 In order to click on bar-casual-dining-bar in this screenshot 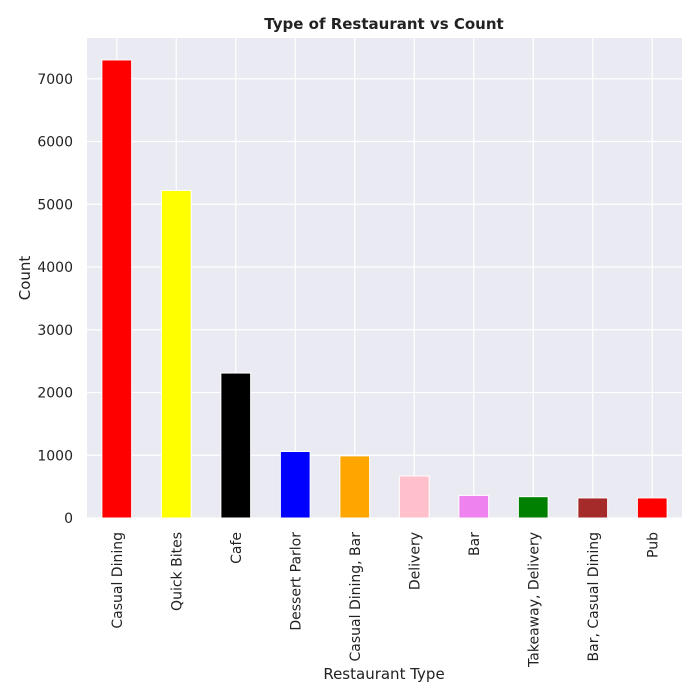, I will do `click(355, 487)`.